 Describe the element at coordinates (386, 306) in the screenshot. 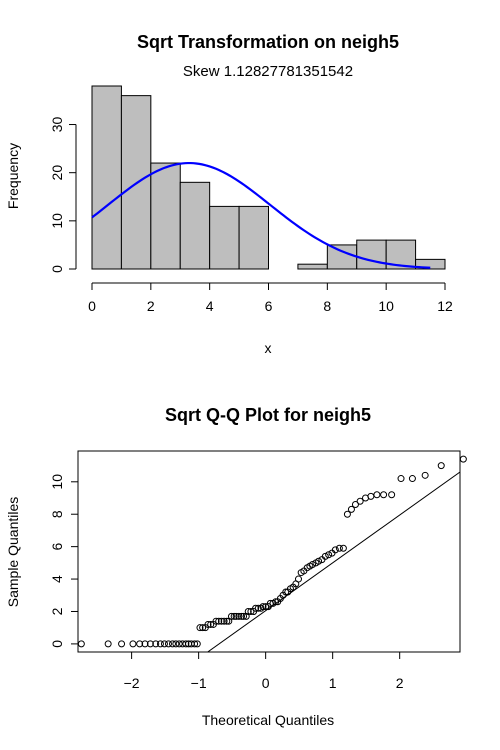

I see `x-tick-label: 10` at that location.